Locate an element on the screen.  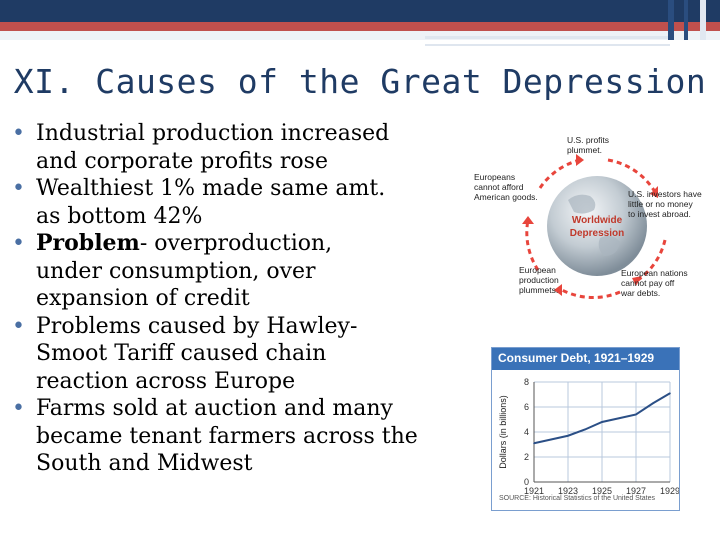
bullet-line: and corporate profits rose is located at coordinates (182, 161).